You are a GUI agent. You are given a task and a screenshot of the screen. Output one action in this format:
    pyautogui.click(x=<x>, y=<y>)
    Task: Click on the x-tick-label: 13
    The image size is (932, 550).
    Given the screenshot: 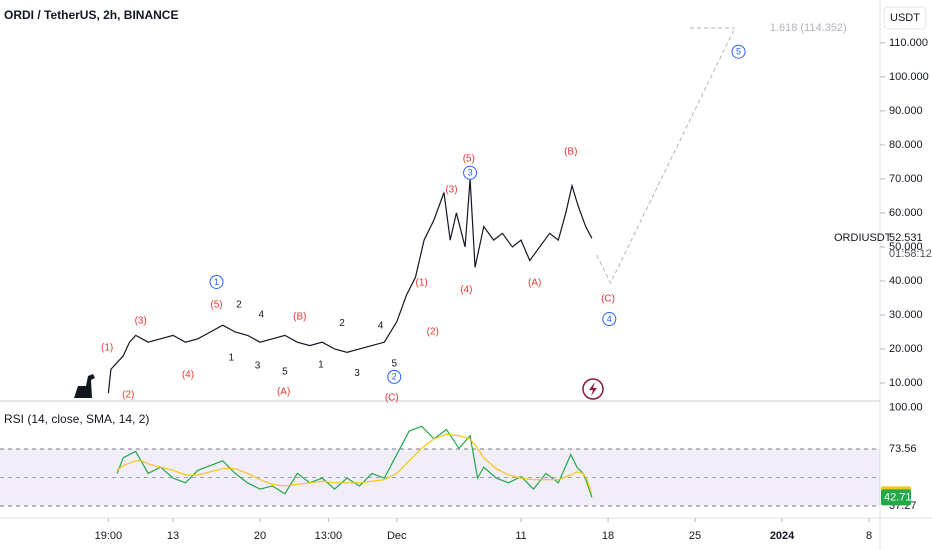 What is the action you would take?
    pyautogui.click(x=173, y=536)
    